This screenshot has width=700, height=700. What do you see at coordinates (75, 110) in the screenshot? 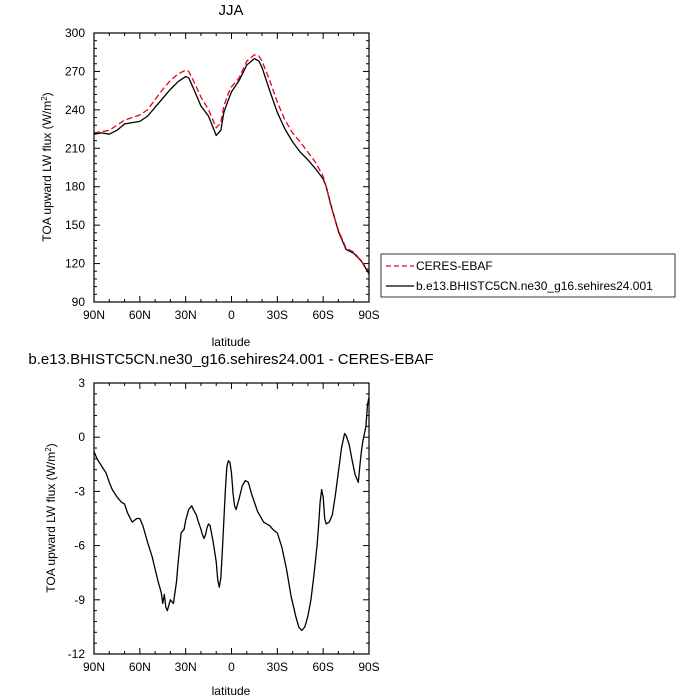
I see `y-tick-label: 240` at bounding box center [75, 110].